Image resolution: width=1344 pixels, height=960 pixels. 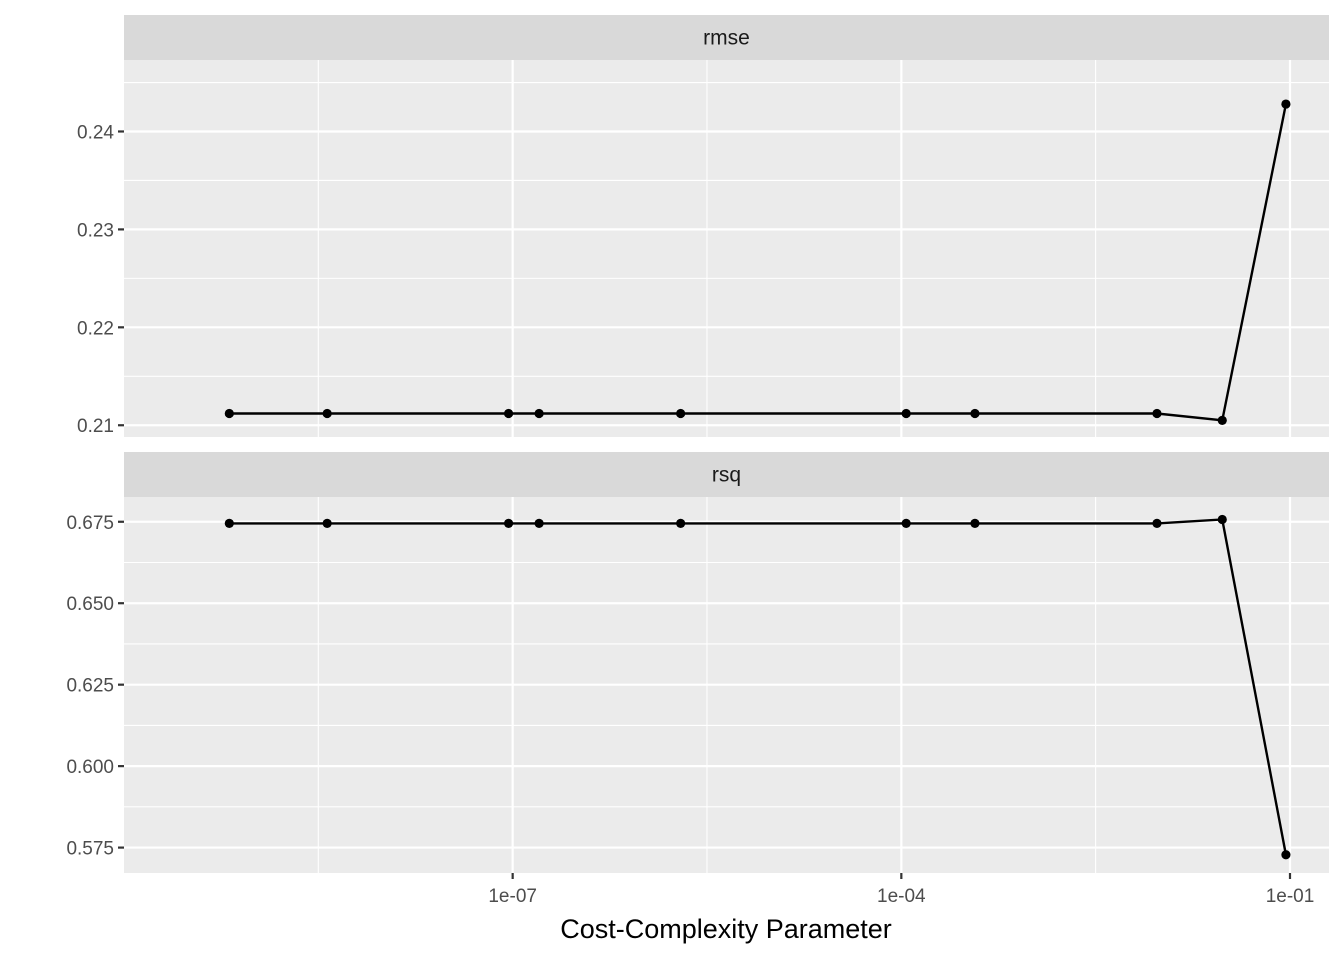 I want to click on facet-strip-label: rmse, so click(x=726, y=38).